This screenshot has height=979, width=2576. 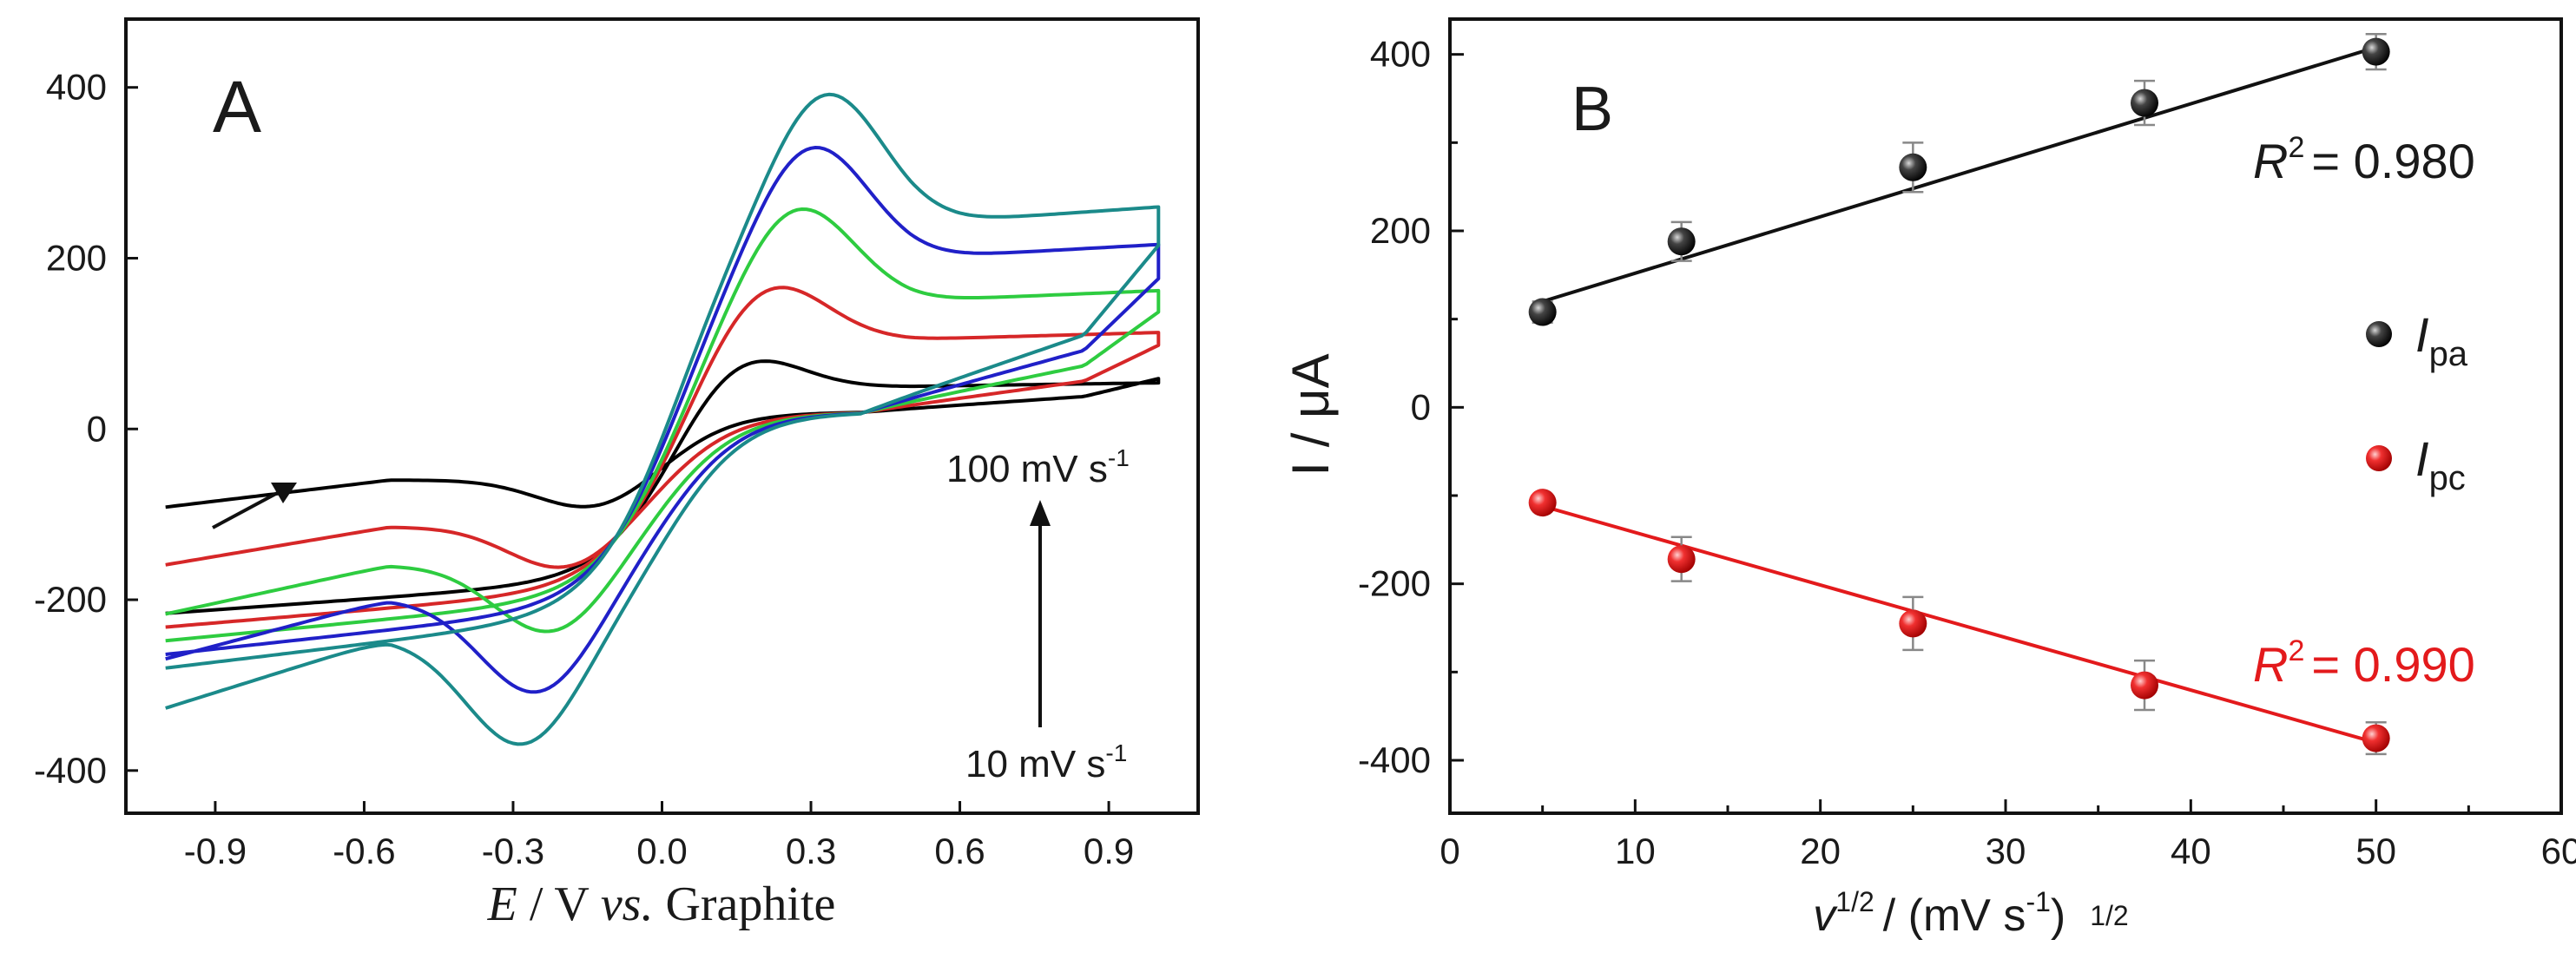 What do you see at coordinates (237, 107) in the screenshot?
I see `panel-label-a: A` at bounding box center [237, 107].